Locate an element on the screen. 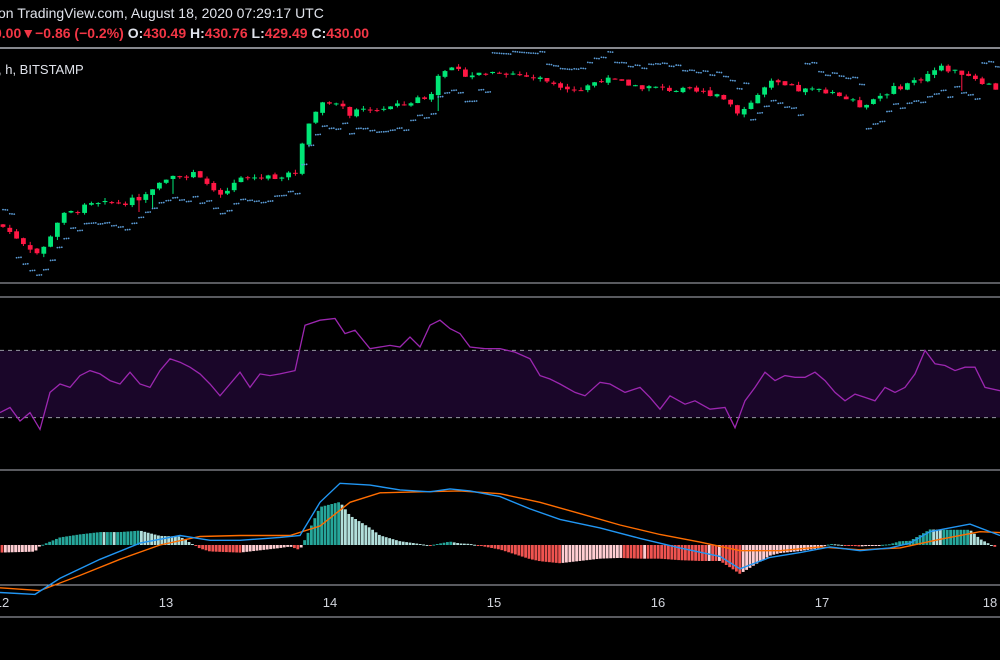 This screenshot has height=660, width=1000. close-label: C: is located at coordinates (319, 33).